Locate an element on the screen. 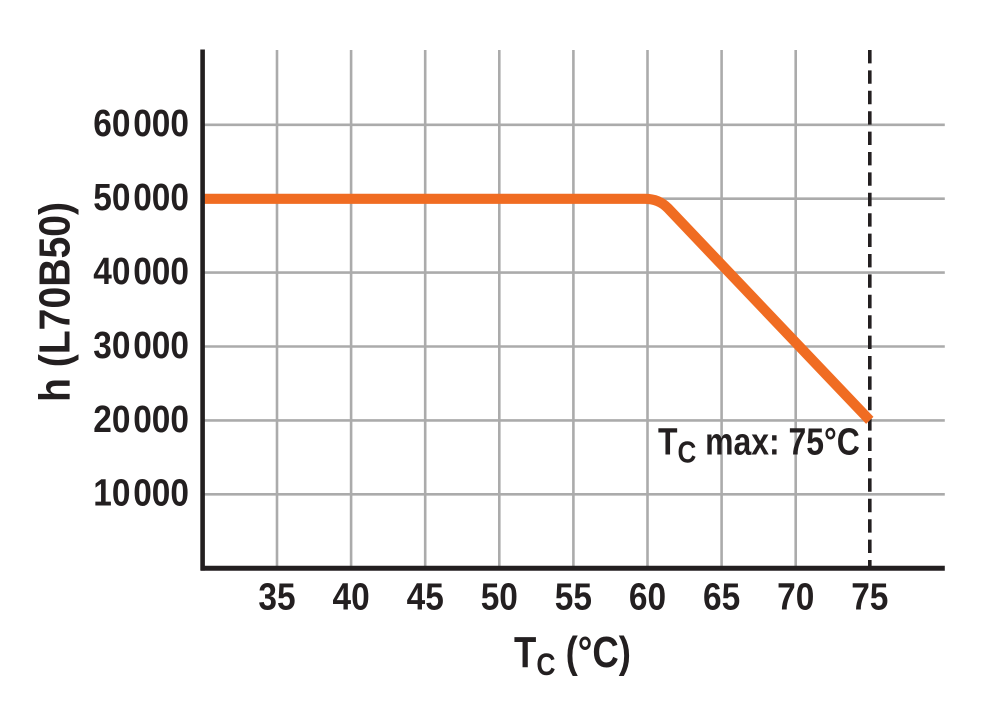 This screenshot has width=1000, height=708. svg-text: 40 is located at coordinates (351, 597).